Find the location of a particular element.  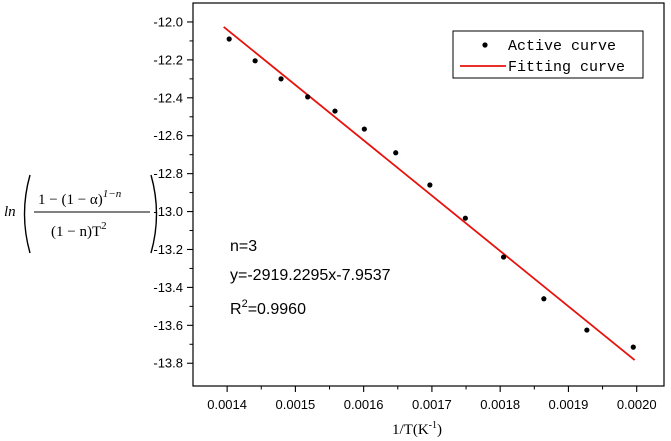

y-tick-label: -12.6 is located at coordinates (168, 135).